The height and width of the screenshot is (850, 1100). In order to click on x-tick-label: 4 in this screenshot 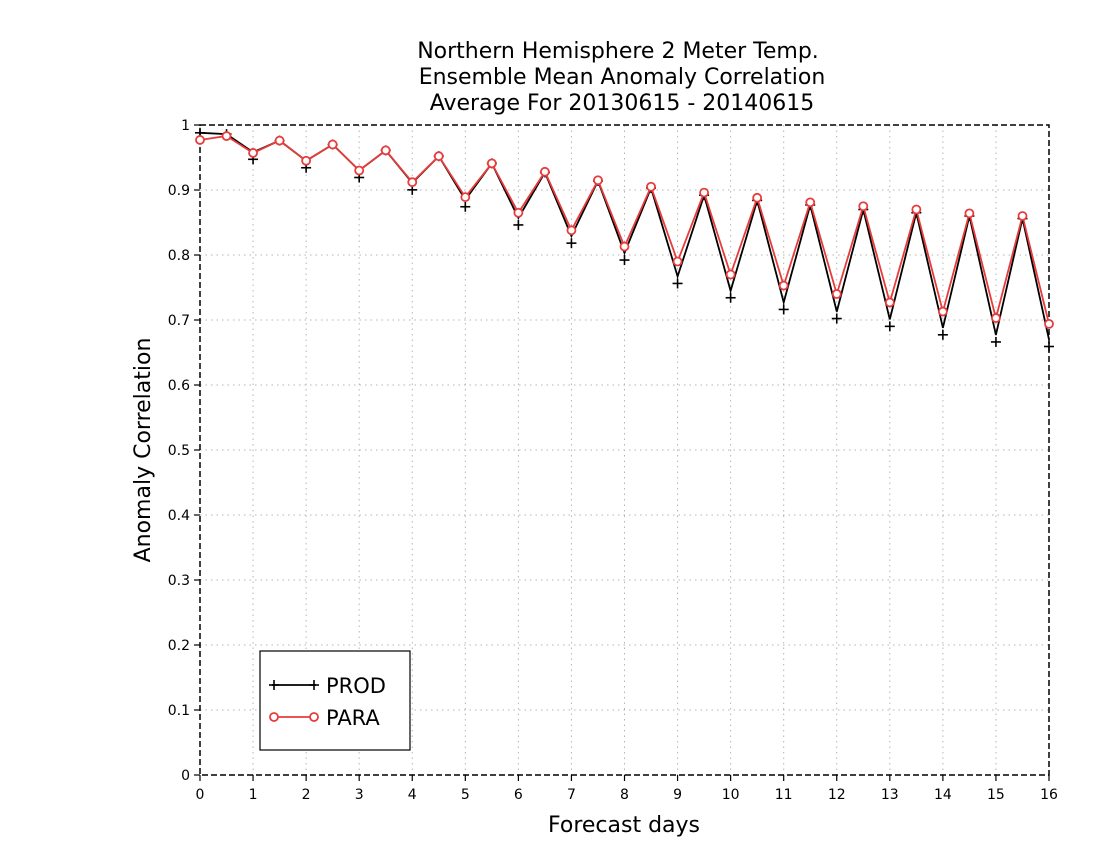, I will do `click(412, 795)`.